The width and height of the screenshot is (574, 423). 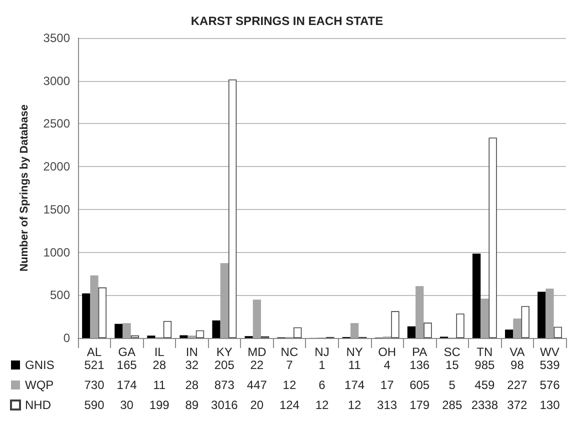 I want to click on x-tick-label: WV, so click(x=550, y=352).